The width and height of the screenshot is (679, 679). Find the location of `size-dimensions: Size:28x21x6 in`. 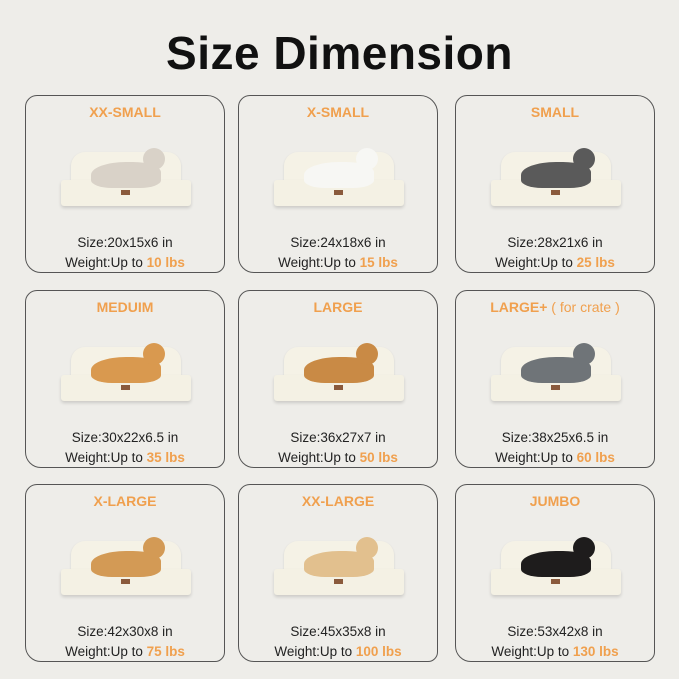

size-dimensions: Size:28x21x6 in is located at coordinates (555, 243).